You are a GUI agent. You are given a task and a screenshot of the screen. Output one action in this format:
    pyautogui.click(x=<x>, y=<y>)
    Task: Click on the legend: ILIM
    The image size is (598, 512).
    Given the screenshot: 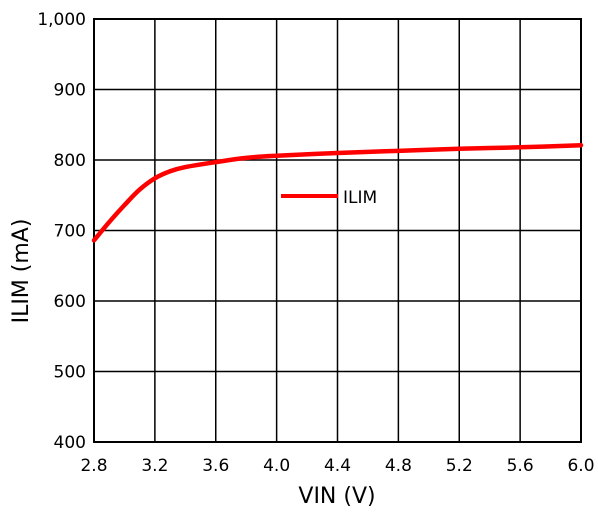 What is the action you would take?
    pyautogui.click(x=329, y=198)
    